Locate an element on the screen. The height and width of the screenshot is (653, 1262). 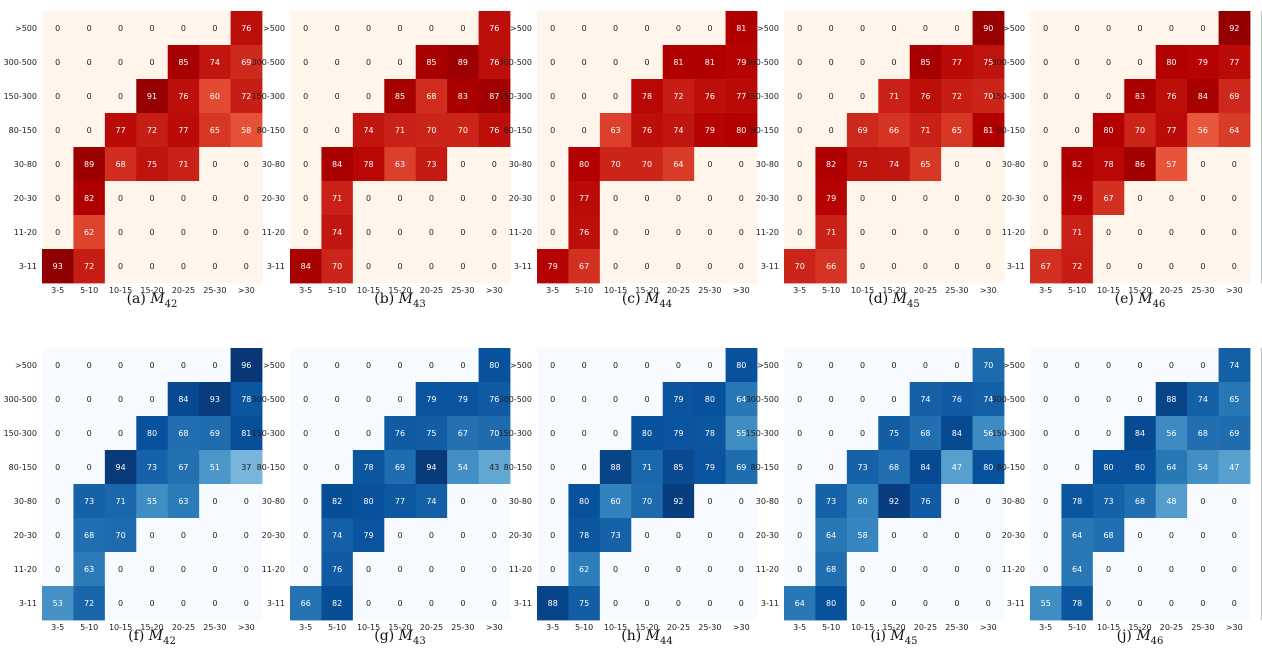
y-tick-label: 30-80 is located at coordinates (1013, 164).